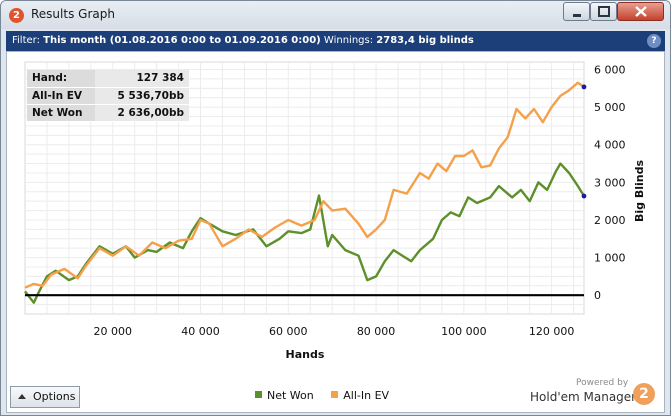 The image size is (671, 416). What do you see at coordinates (464, 331) in the screenshot?
I see `x-tick-label: 100 000` at bounding box center [464, 331].